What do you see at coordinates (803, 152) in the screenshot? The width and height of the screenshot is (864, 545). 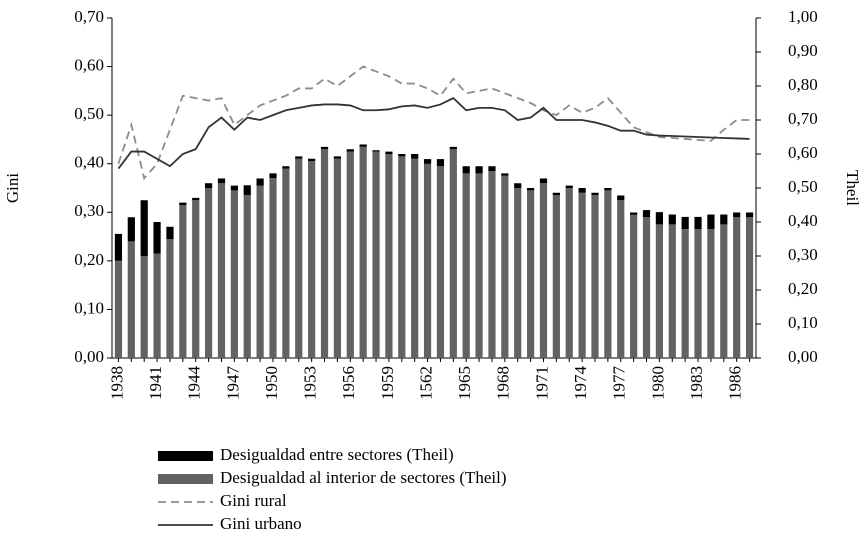 I see `y2-tick-label: 0,60` at bounding box center [803, 152].